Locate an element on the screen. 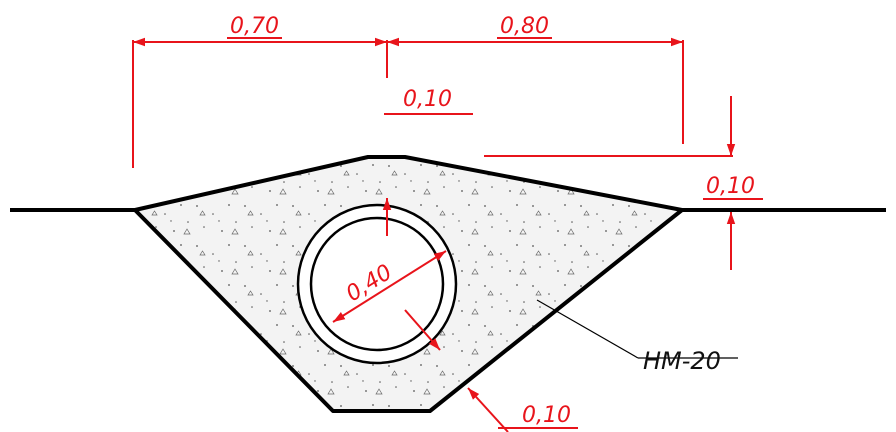  dimension-text-right-cover: 0,10 is located at coordinates (730, 186).